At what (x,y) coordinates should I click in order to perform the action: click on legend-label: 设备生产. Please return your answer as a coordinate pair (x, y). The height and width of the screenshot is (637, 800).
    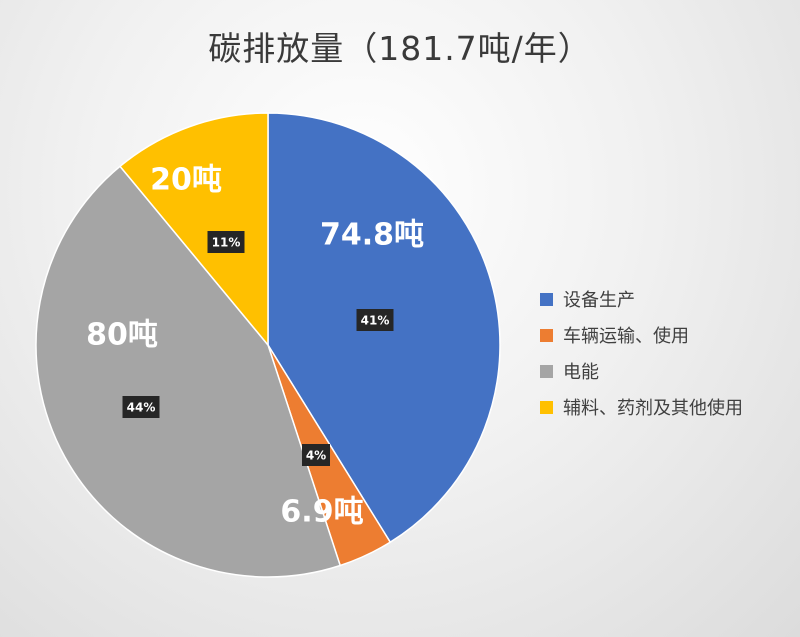
    Looking at the image, I should click on (599, 300).